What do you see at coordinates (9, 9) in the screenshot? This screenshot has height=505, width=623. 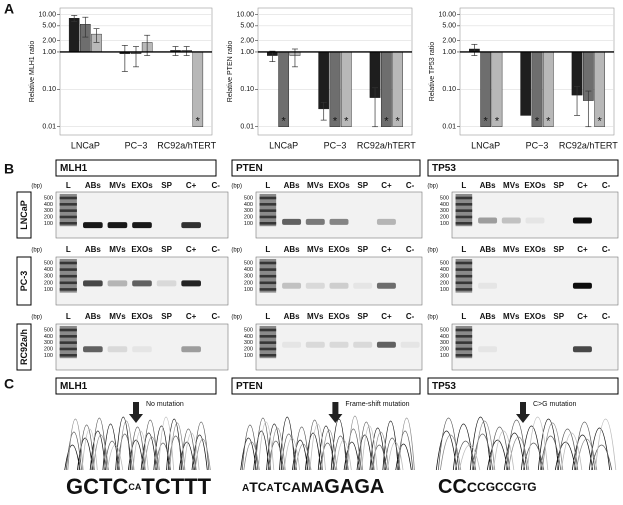 I see `panel-label: A` at bounding box center [9, 9].